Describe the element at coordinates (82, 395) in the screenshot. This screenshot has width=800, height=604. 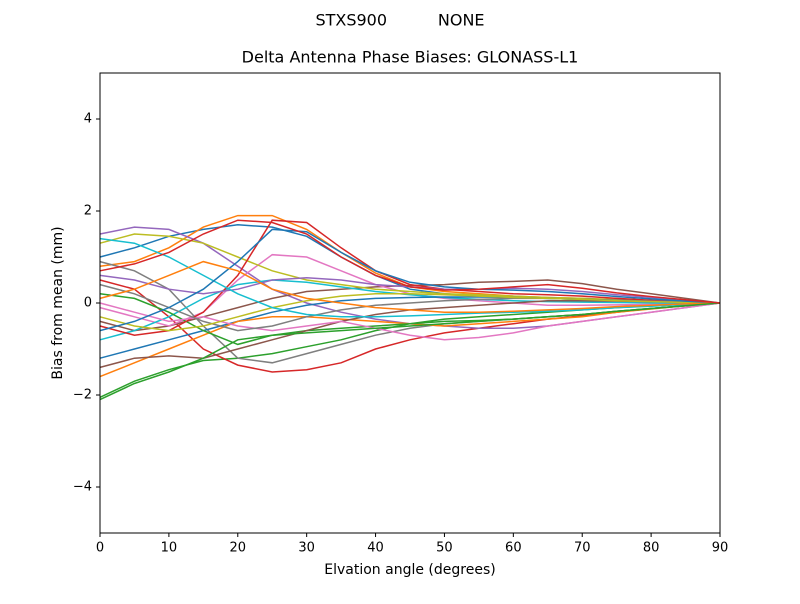
I see `y-tick-label: −2` at that location.